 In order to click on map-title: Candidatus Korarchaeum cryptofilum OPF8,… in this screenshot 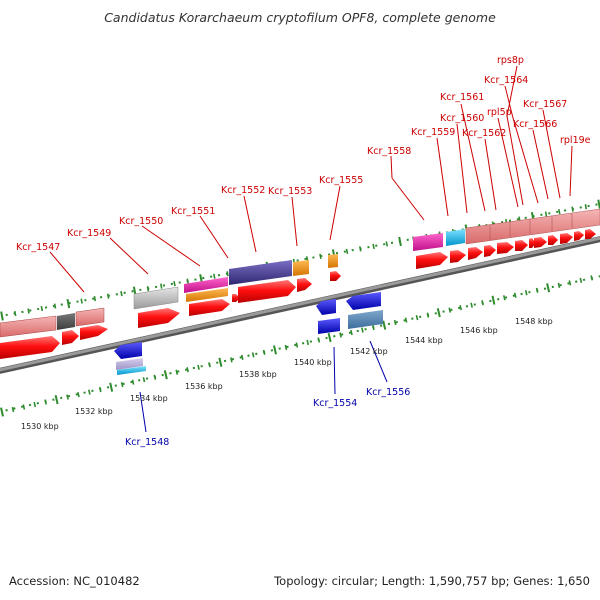, I will do `click(300, 17)`.